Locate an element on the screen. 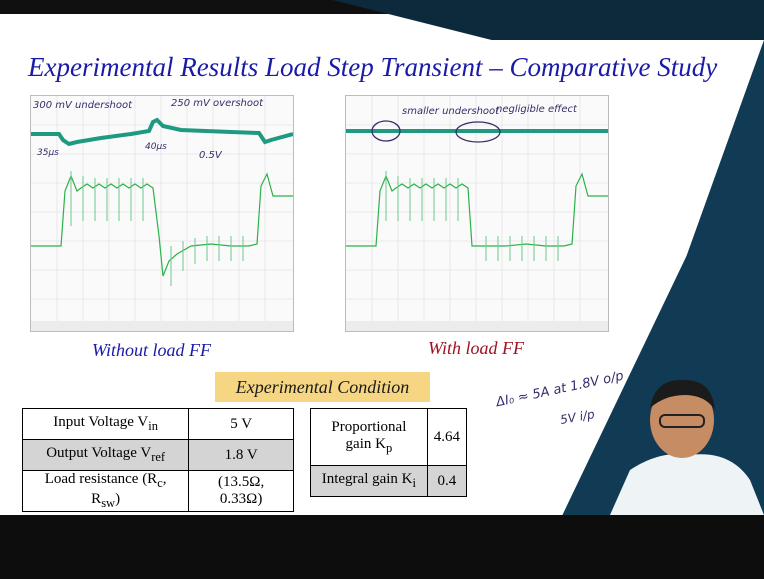  handwritten-note-line2: 5V i/p is located at coordinates (577, 417).